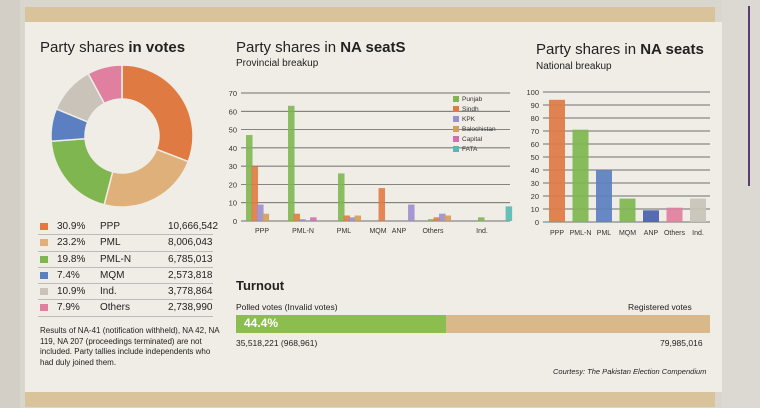 This screenshot has height=408, width=760. What do you see at coordinates (581, 233) in the screenshot?
I see `x-tick-label: PML-N` at bounding box center [581, 233].